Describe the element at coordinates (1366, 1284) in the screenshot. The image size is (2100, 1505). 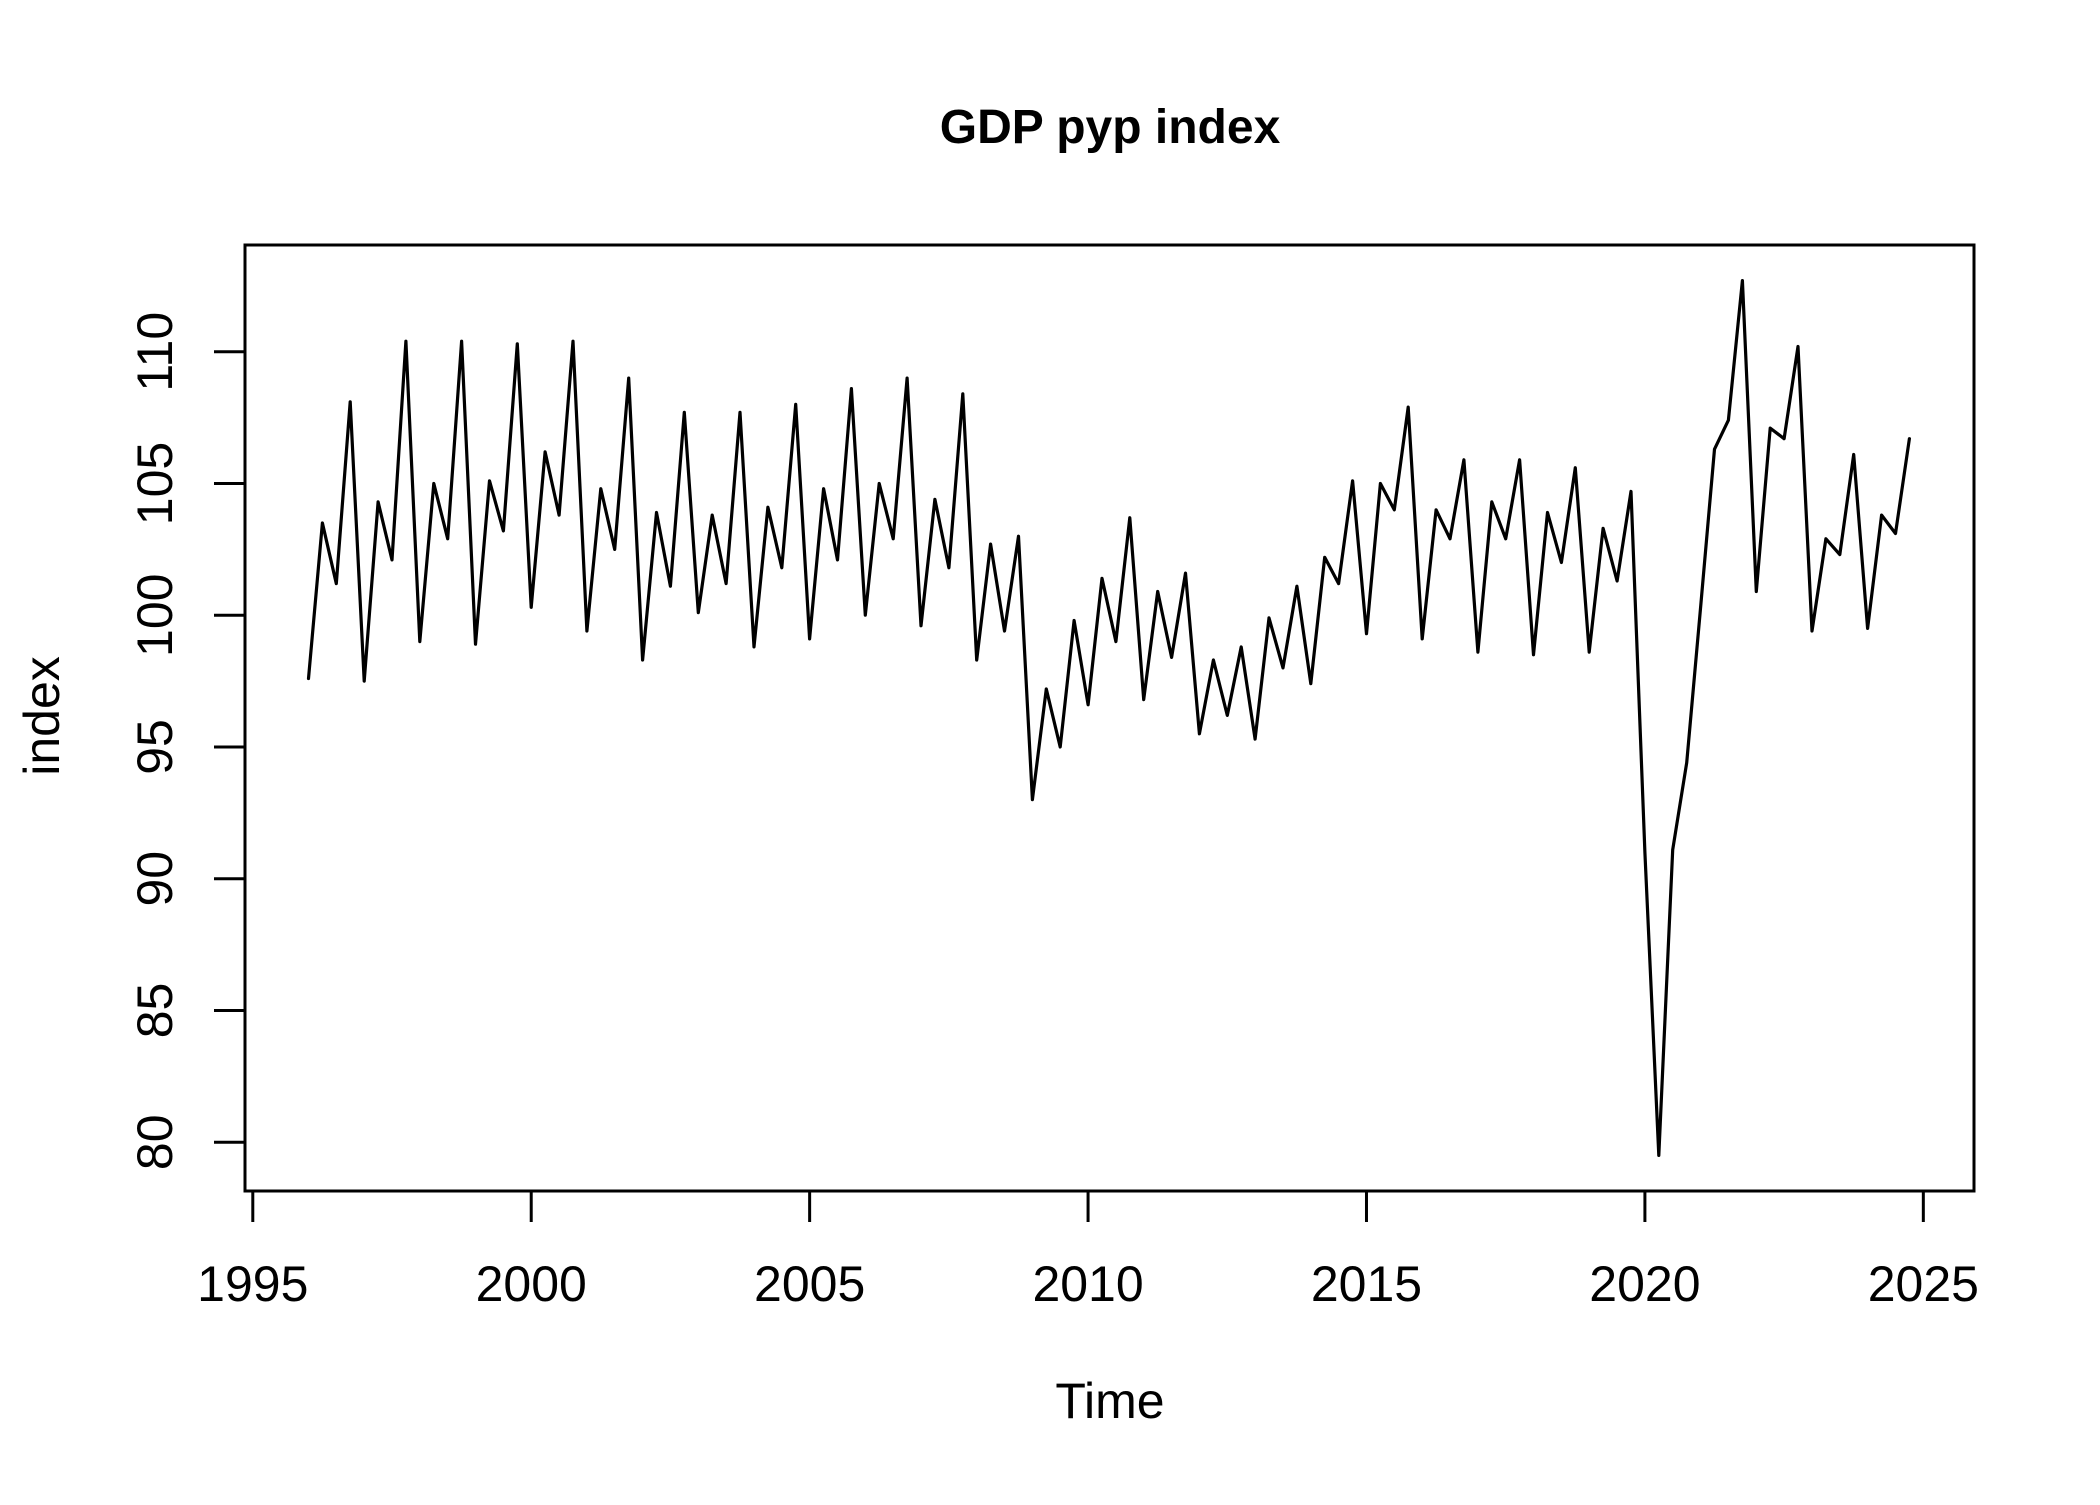
I see `x-tick-label: 2015` at that location.